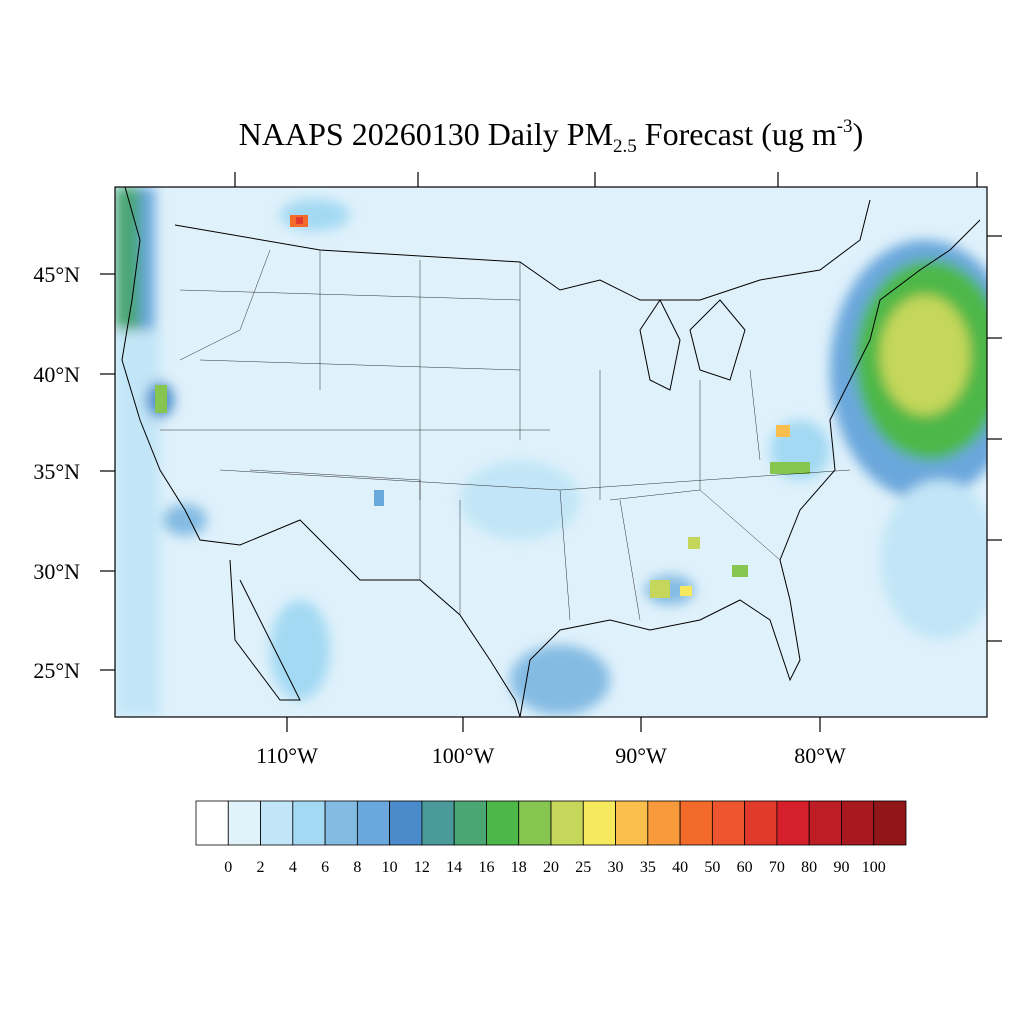 This screenshot has width=1024, height=1024. Describe the element at coordinates (357, 867) in the screenshot. I see `colorbar-label: 8` at that location.